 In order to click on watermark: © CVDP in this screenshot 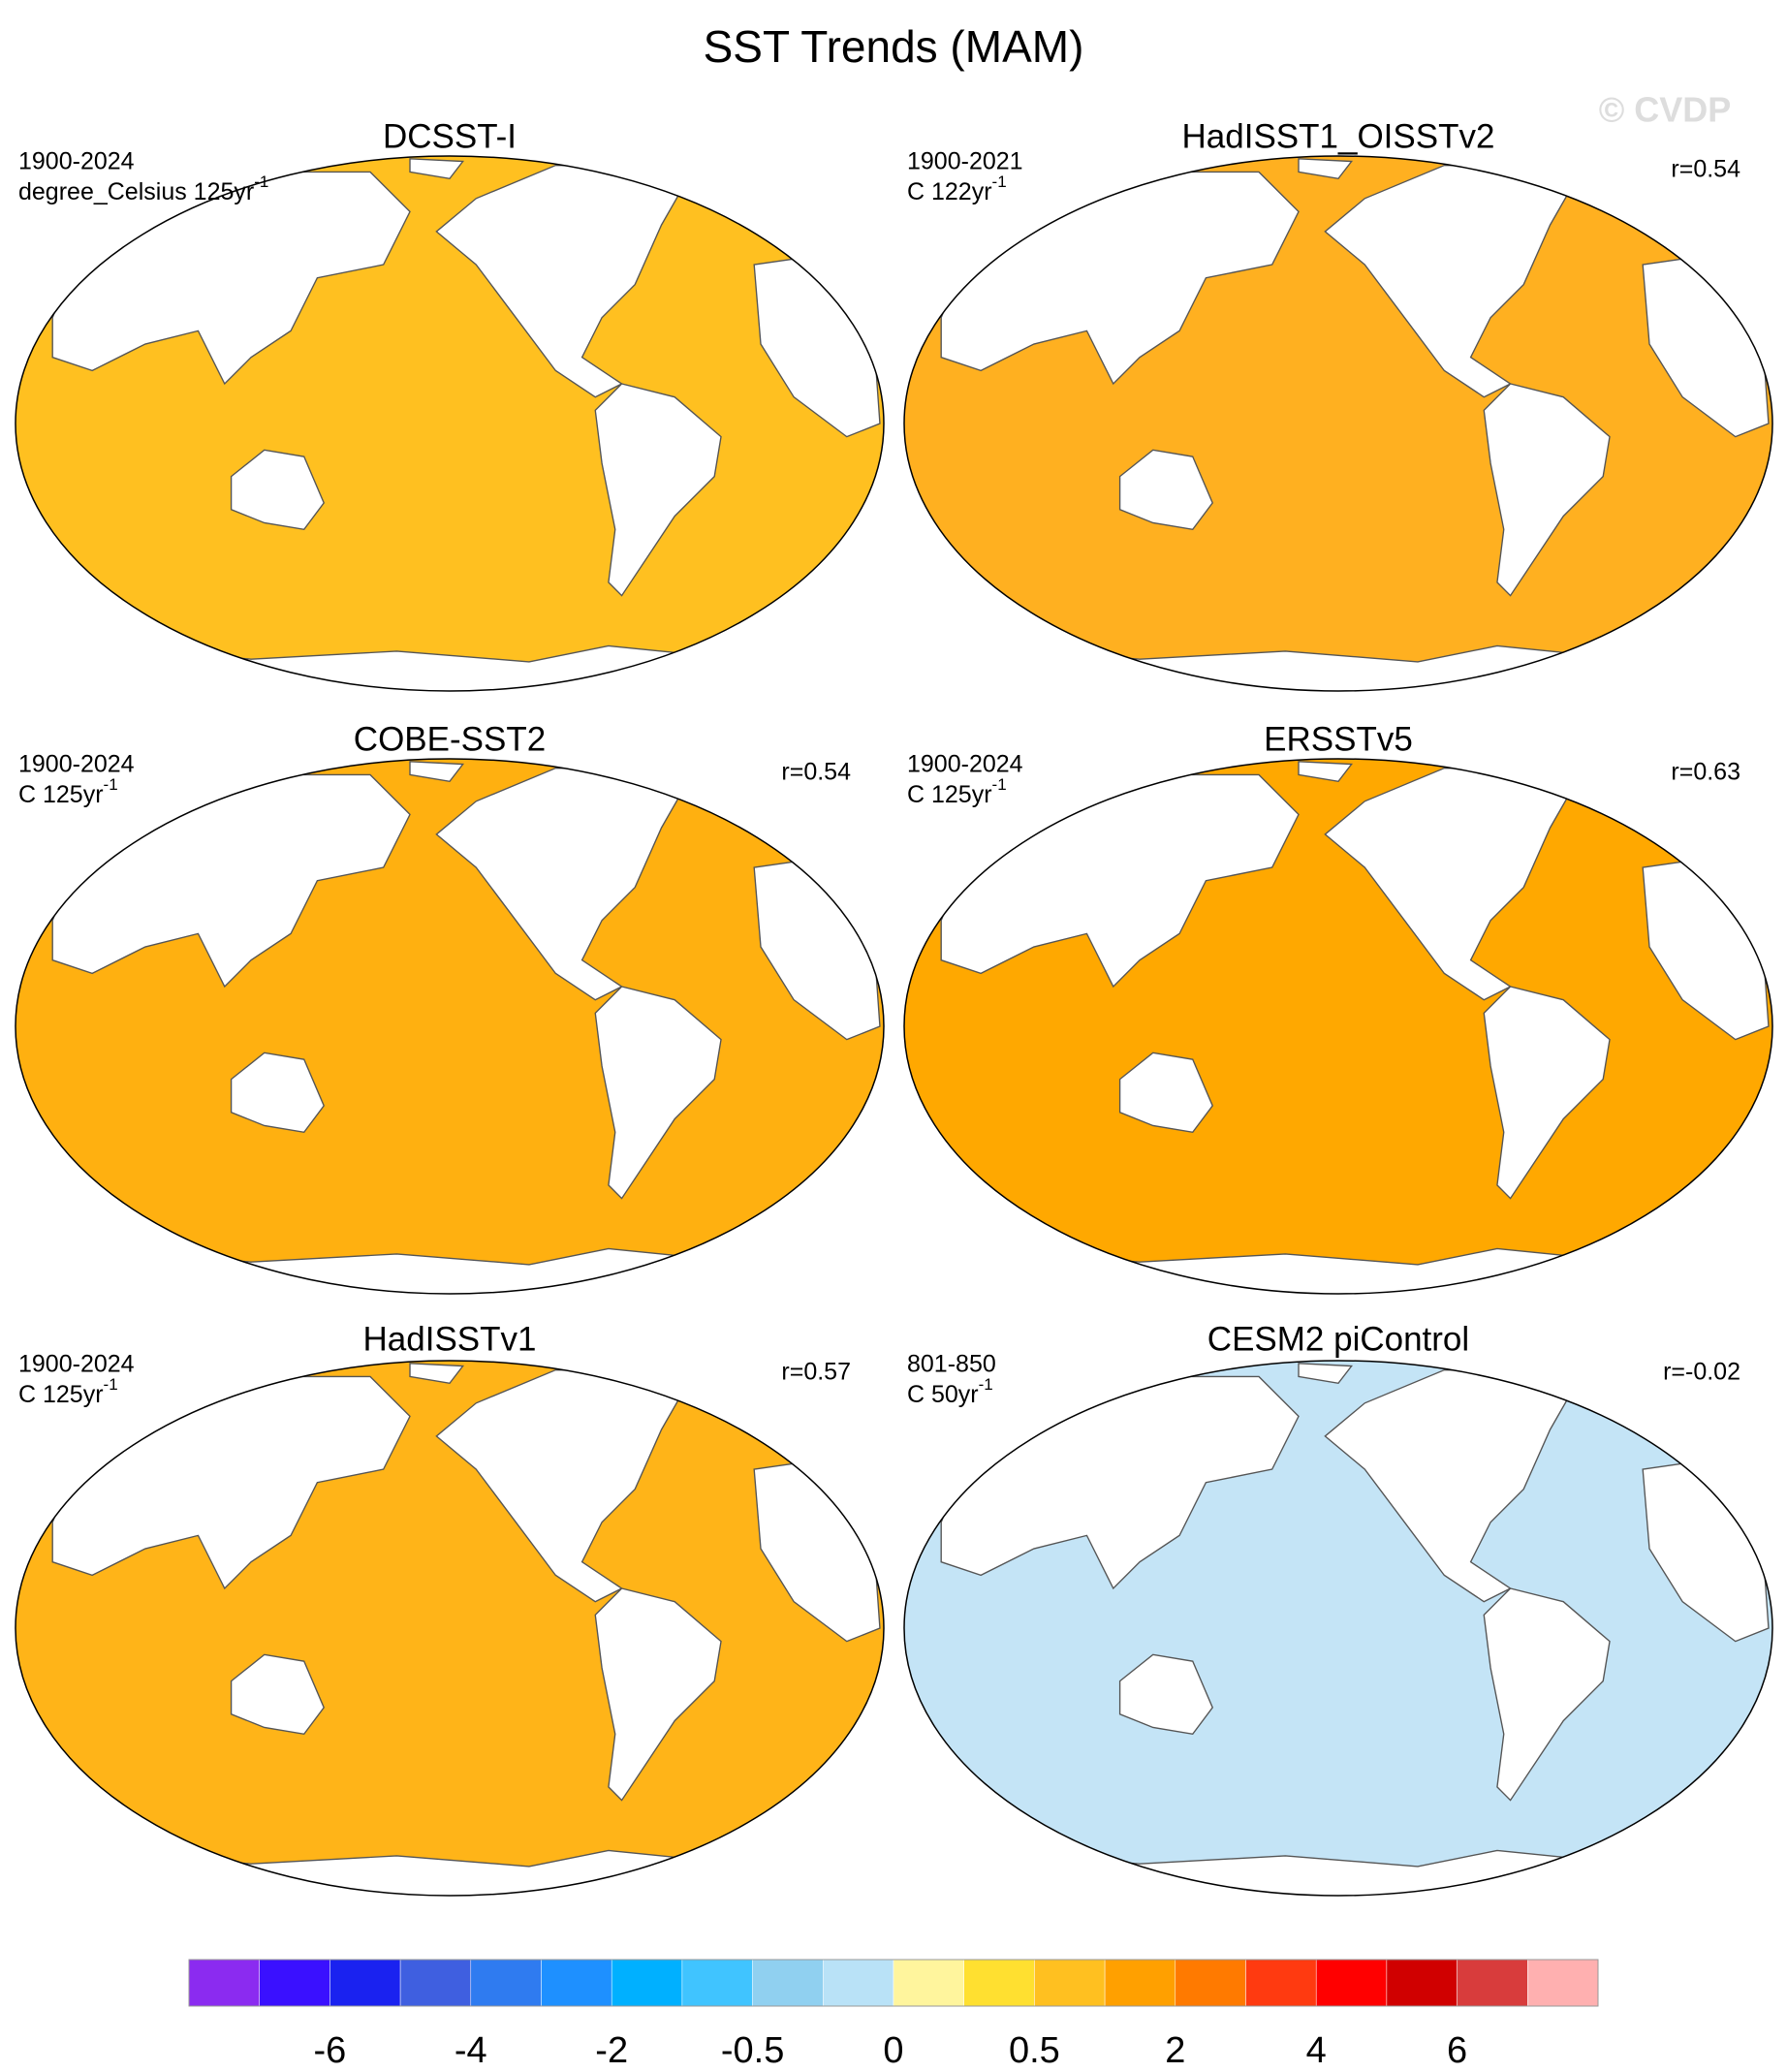, I will do `click(1665, 110)`.